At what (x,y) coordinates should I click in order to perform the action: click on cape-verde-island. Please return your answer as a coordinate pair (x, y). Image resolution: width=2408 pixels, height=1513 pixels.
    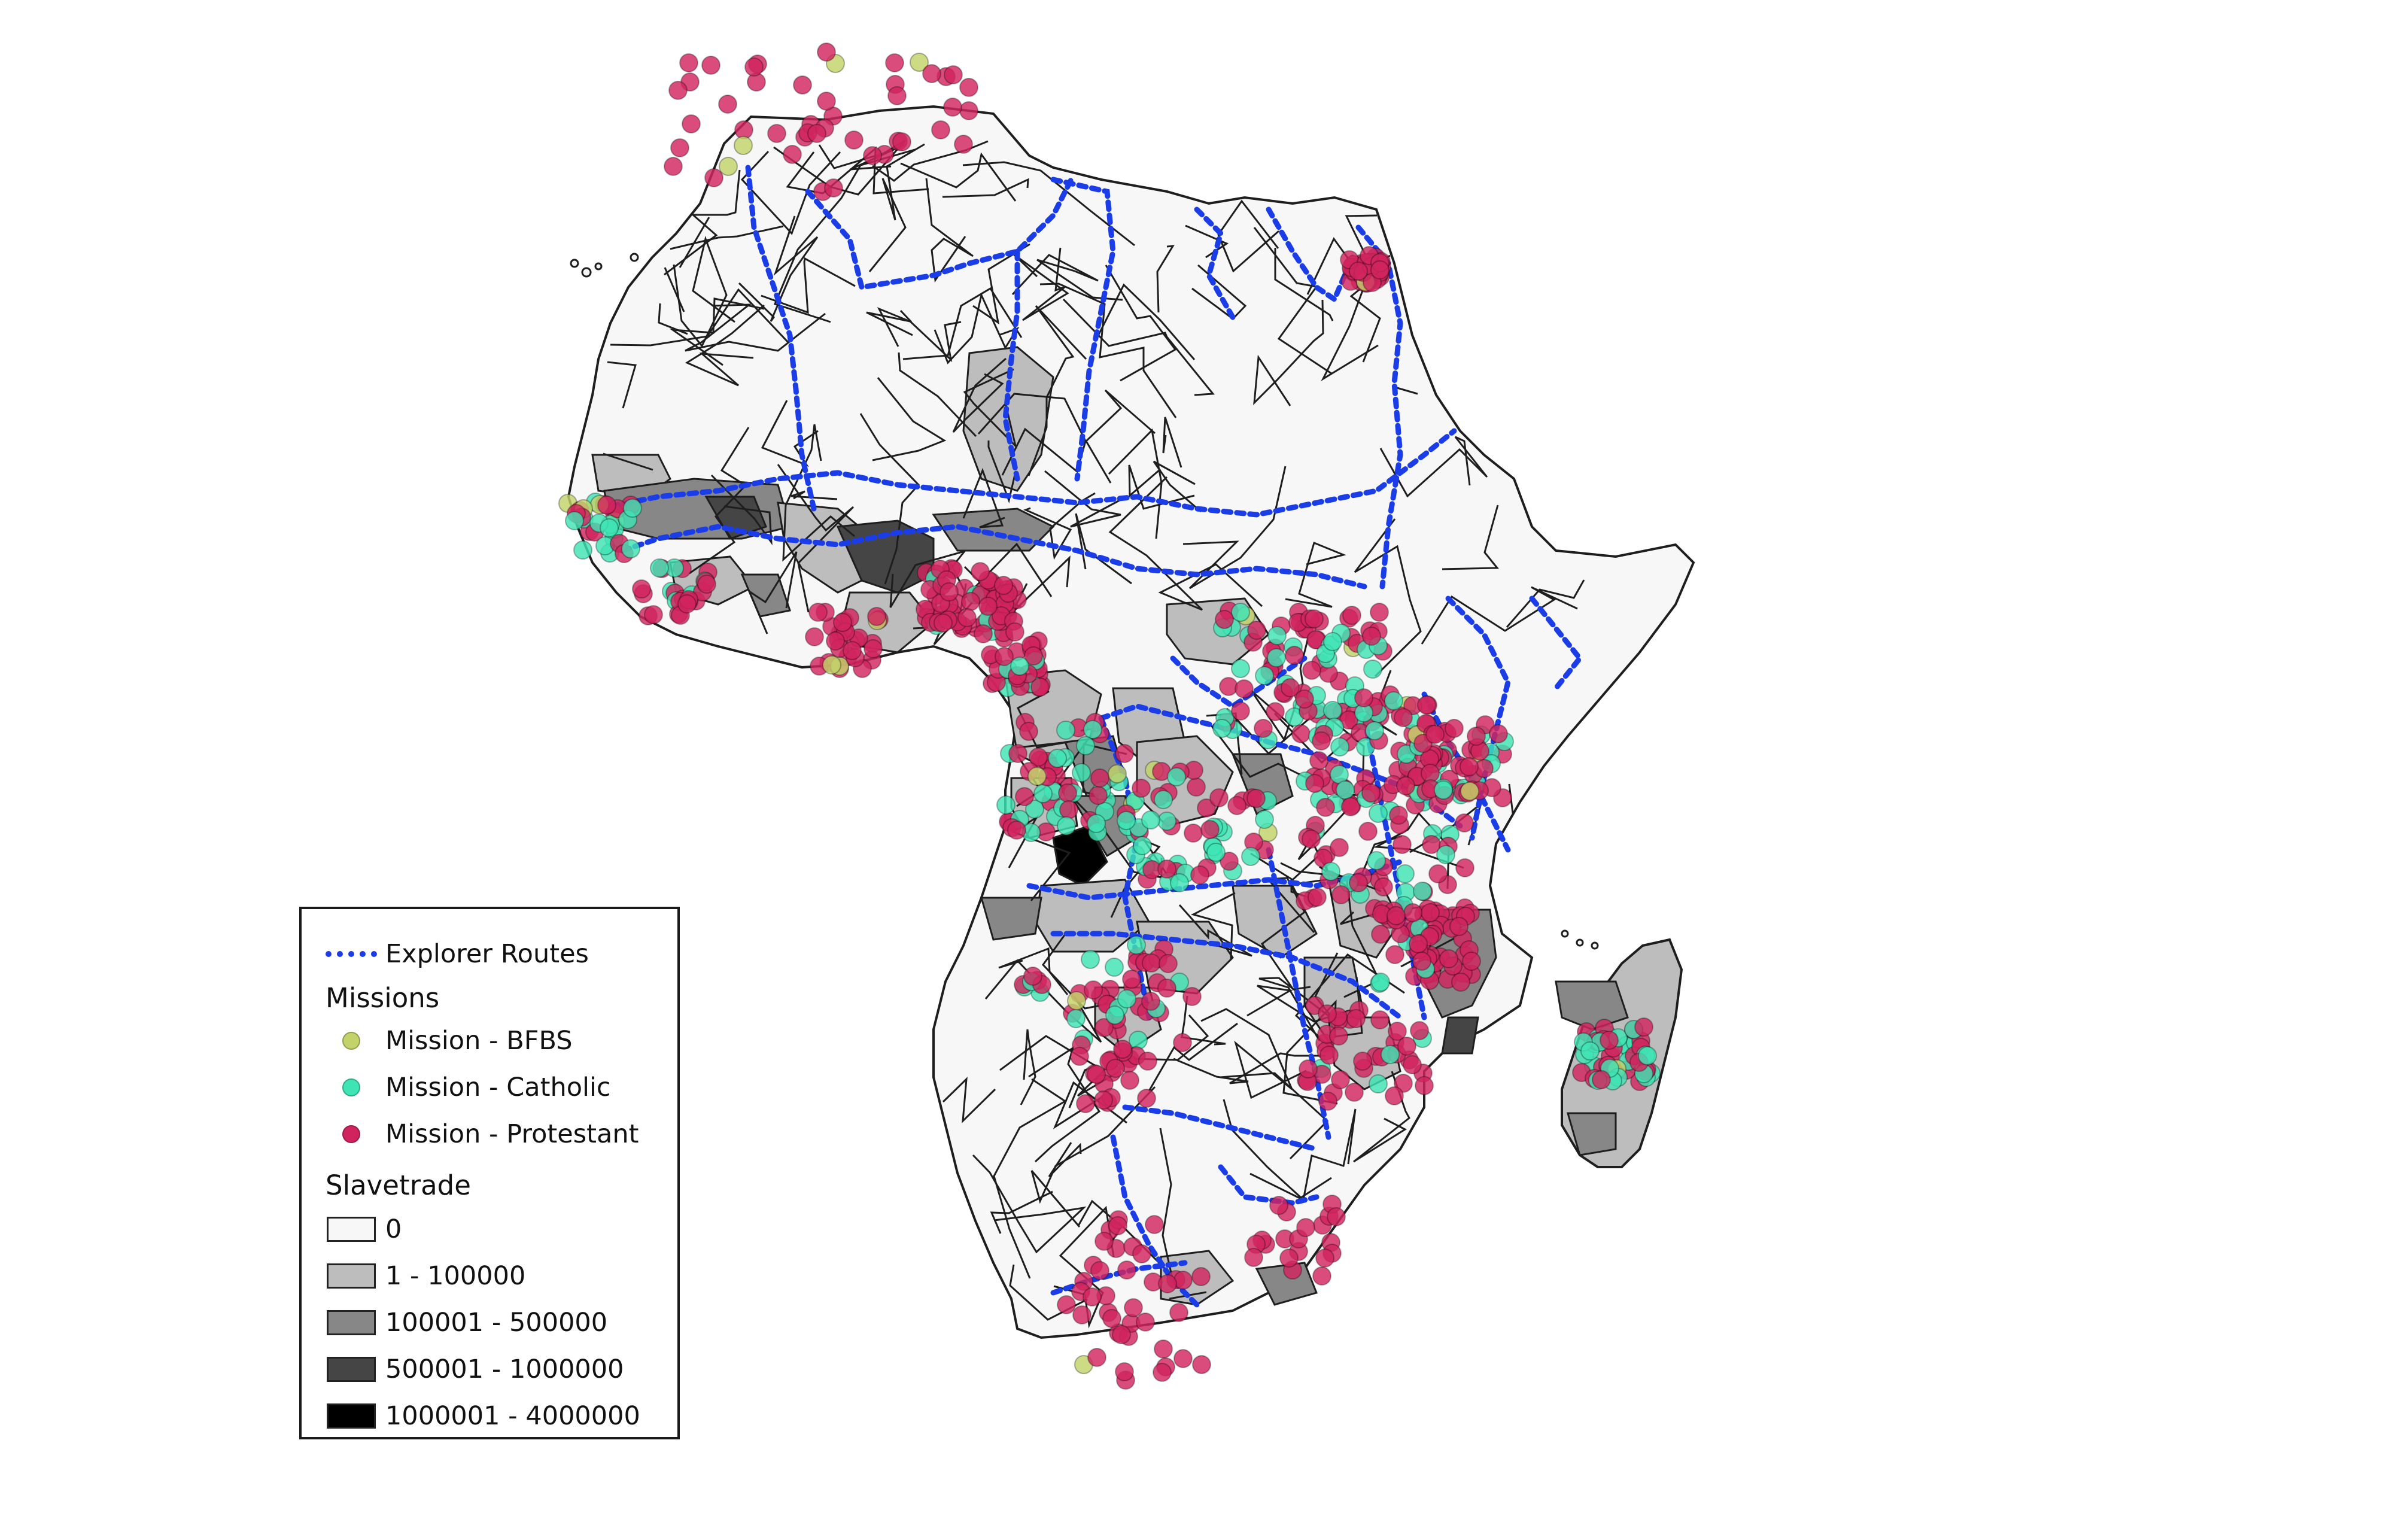
    Looking at the image, I should click on (598, 266).